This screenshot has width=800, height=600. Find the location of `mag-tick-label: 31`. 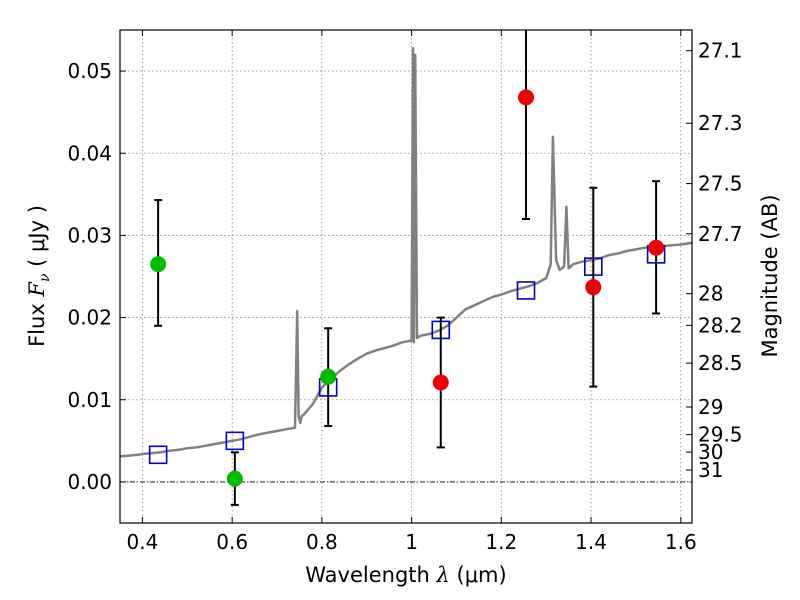

mag-tick-label: 31 is located at coordinates (710, 470).